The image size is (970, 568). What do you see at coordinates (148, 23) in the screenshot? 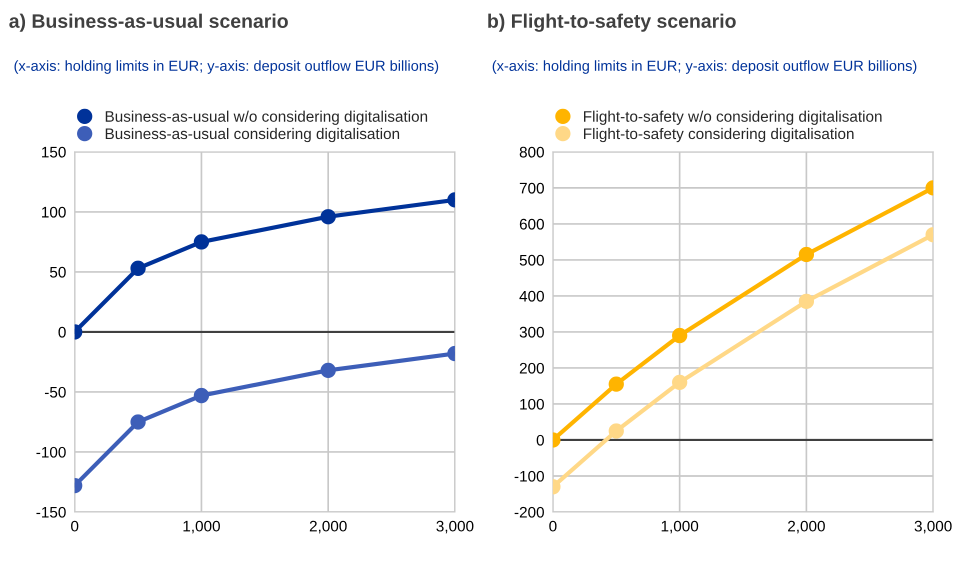
I see `chart-title: a) Business-as-usual scenario` at bounding box center [148, 23].